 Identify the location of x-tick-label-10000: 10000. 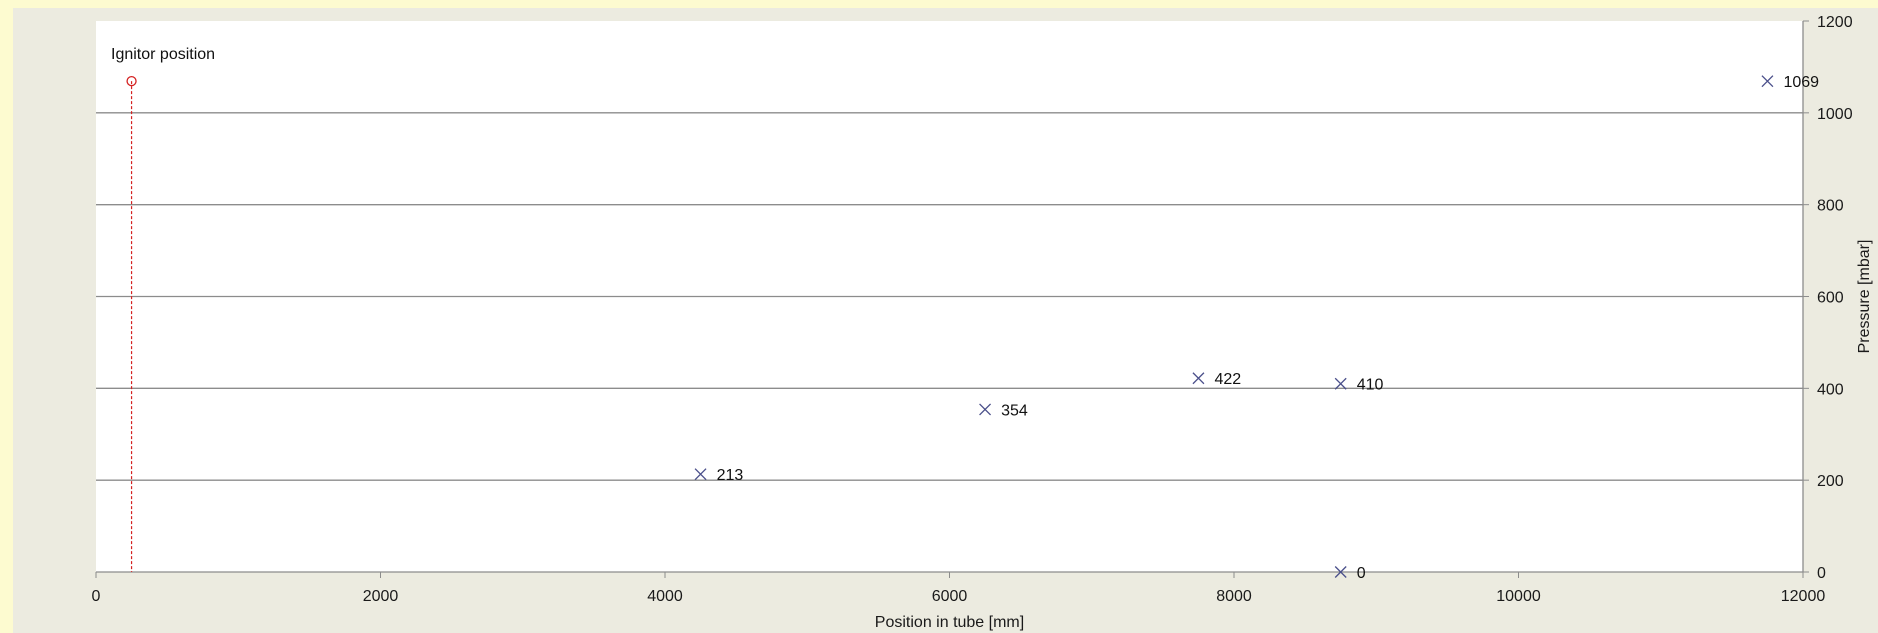
(1518, 596).